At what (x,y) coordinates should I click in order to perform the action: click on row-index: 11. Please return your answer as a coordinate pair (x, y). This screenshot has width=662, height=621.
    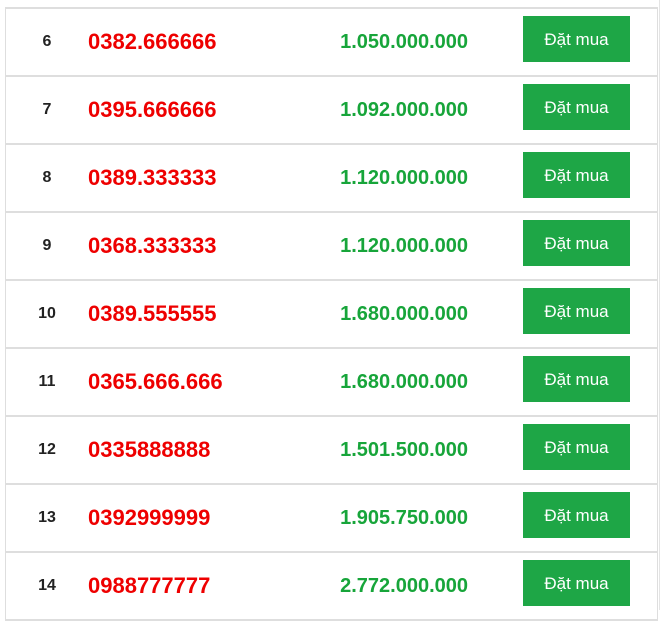
    Looking at the image, I should click on (47, 381).